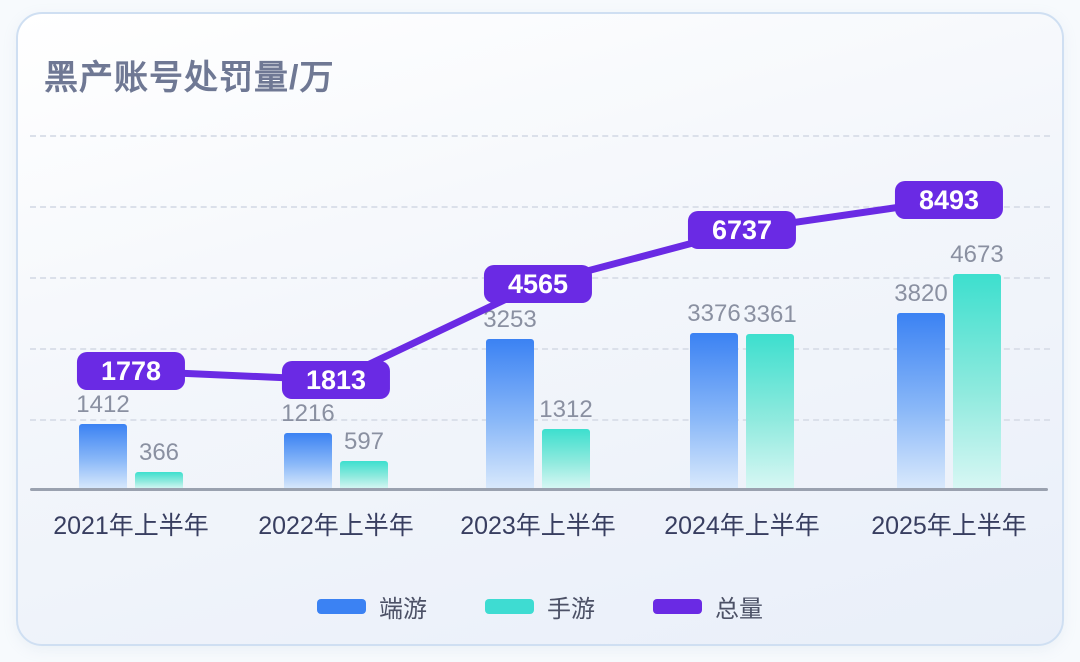  Describe the element at coordinates (739, 609) in the screenshot. I see `legend-label-total: 总量` at that location.